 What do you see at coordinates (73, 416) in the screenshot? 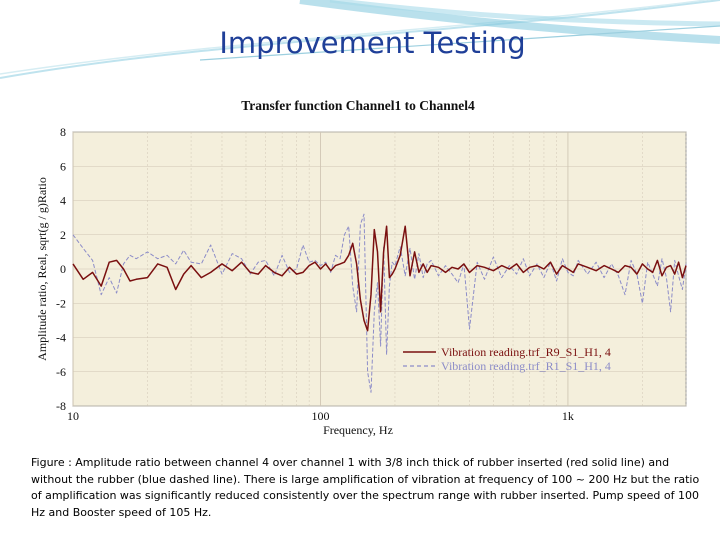
I see `x-tick-label: 10` at bounding box center [73, 416].